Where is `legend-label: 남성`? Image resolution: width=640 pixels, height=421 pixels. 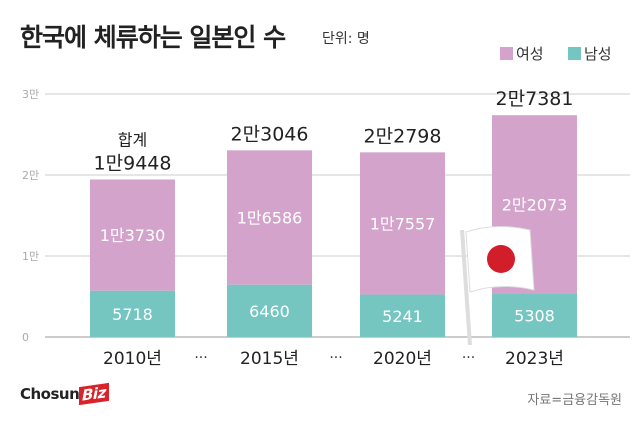
legend-label: 남성 is located at coordinates (598, 54).